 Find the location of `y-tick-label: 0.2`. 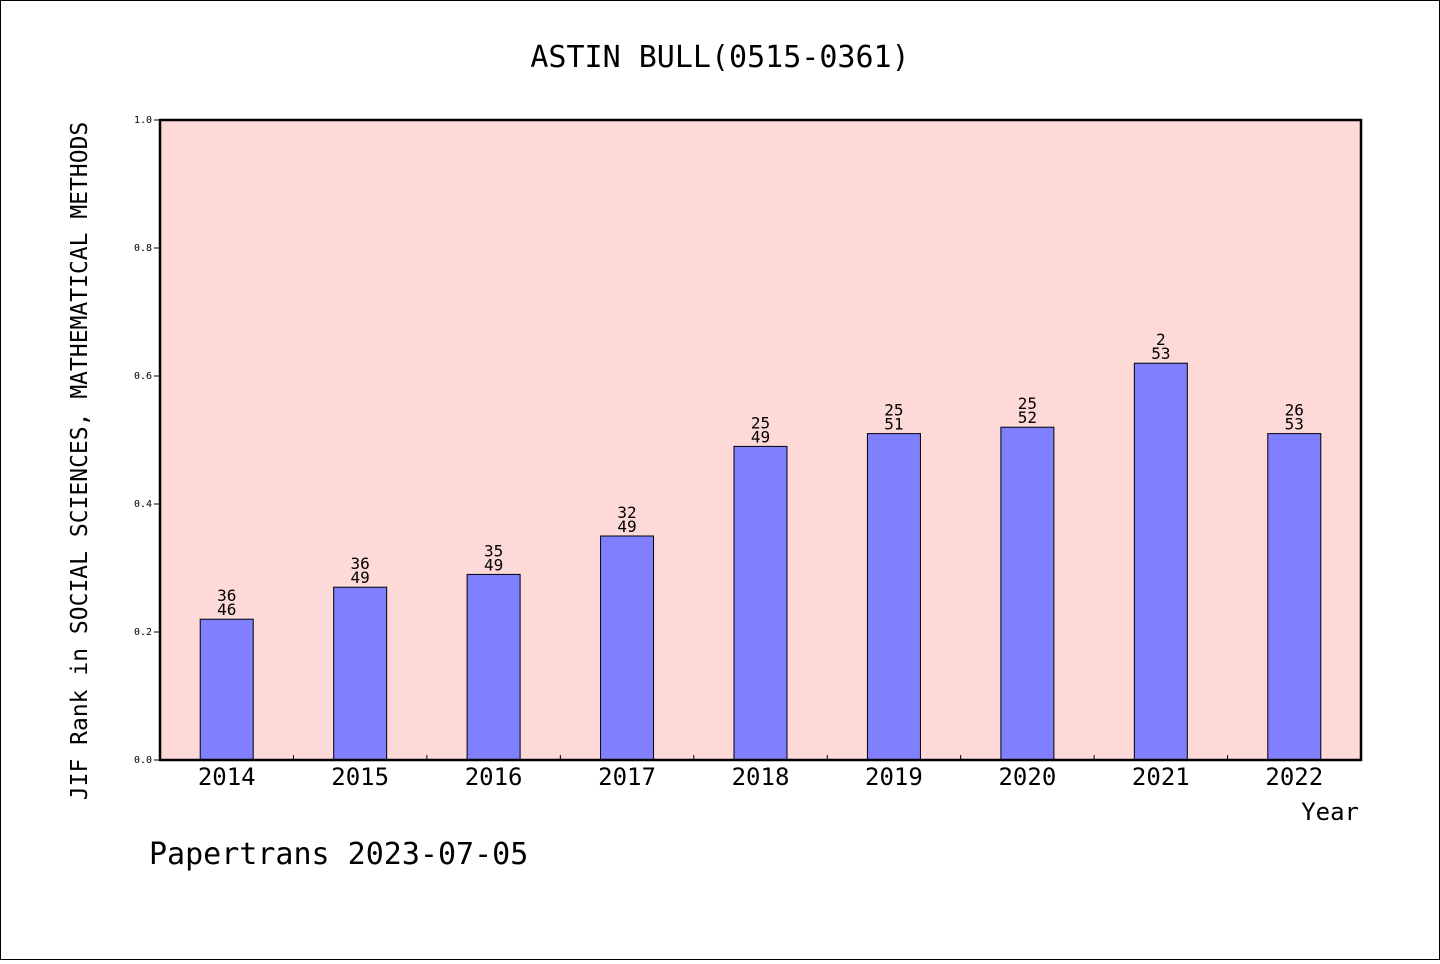

y-tick-label: 0.2 is located at coordinates (143, 632).